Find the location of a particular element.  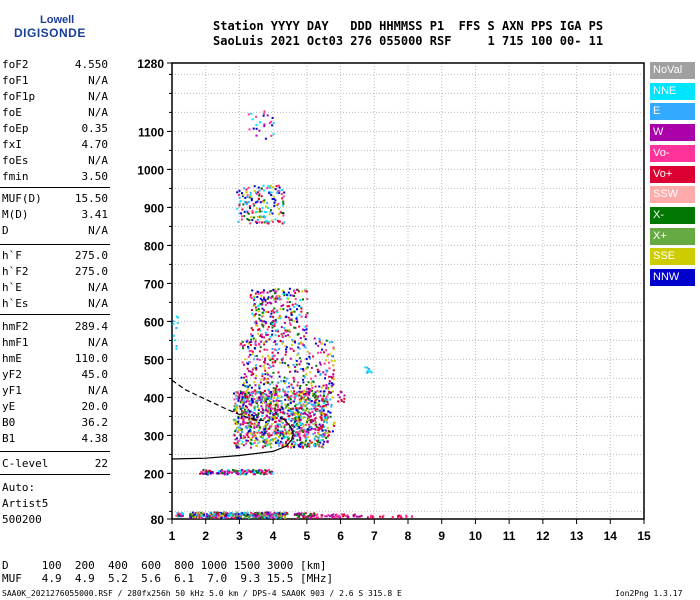

param-row: hmF2 289.4 is located at coordinates (55, 328).